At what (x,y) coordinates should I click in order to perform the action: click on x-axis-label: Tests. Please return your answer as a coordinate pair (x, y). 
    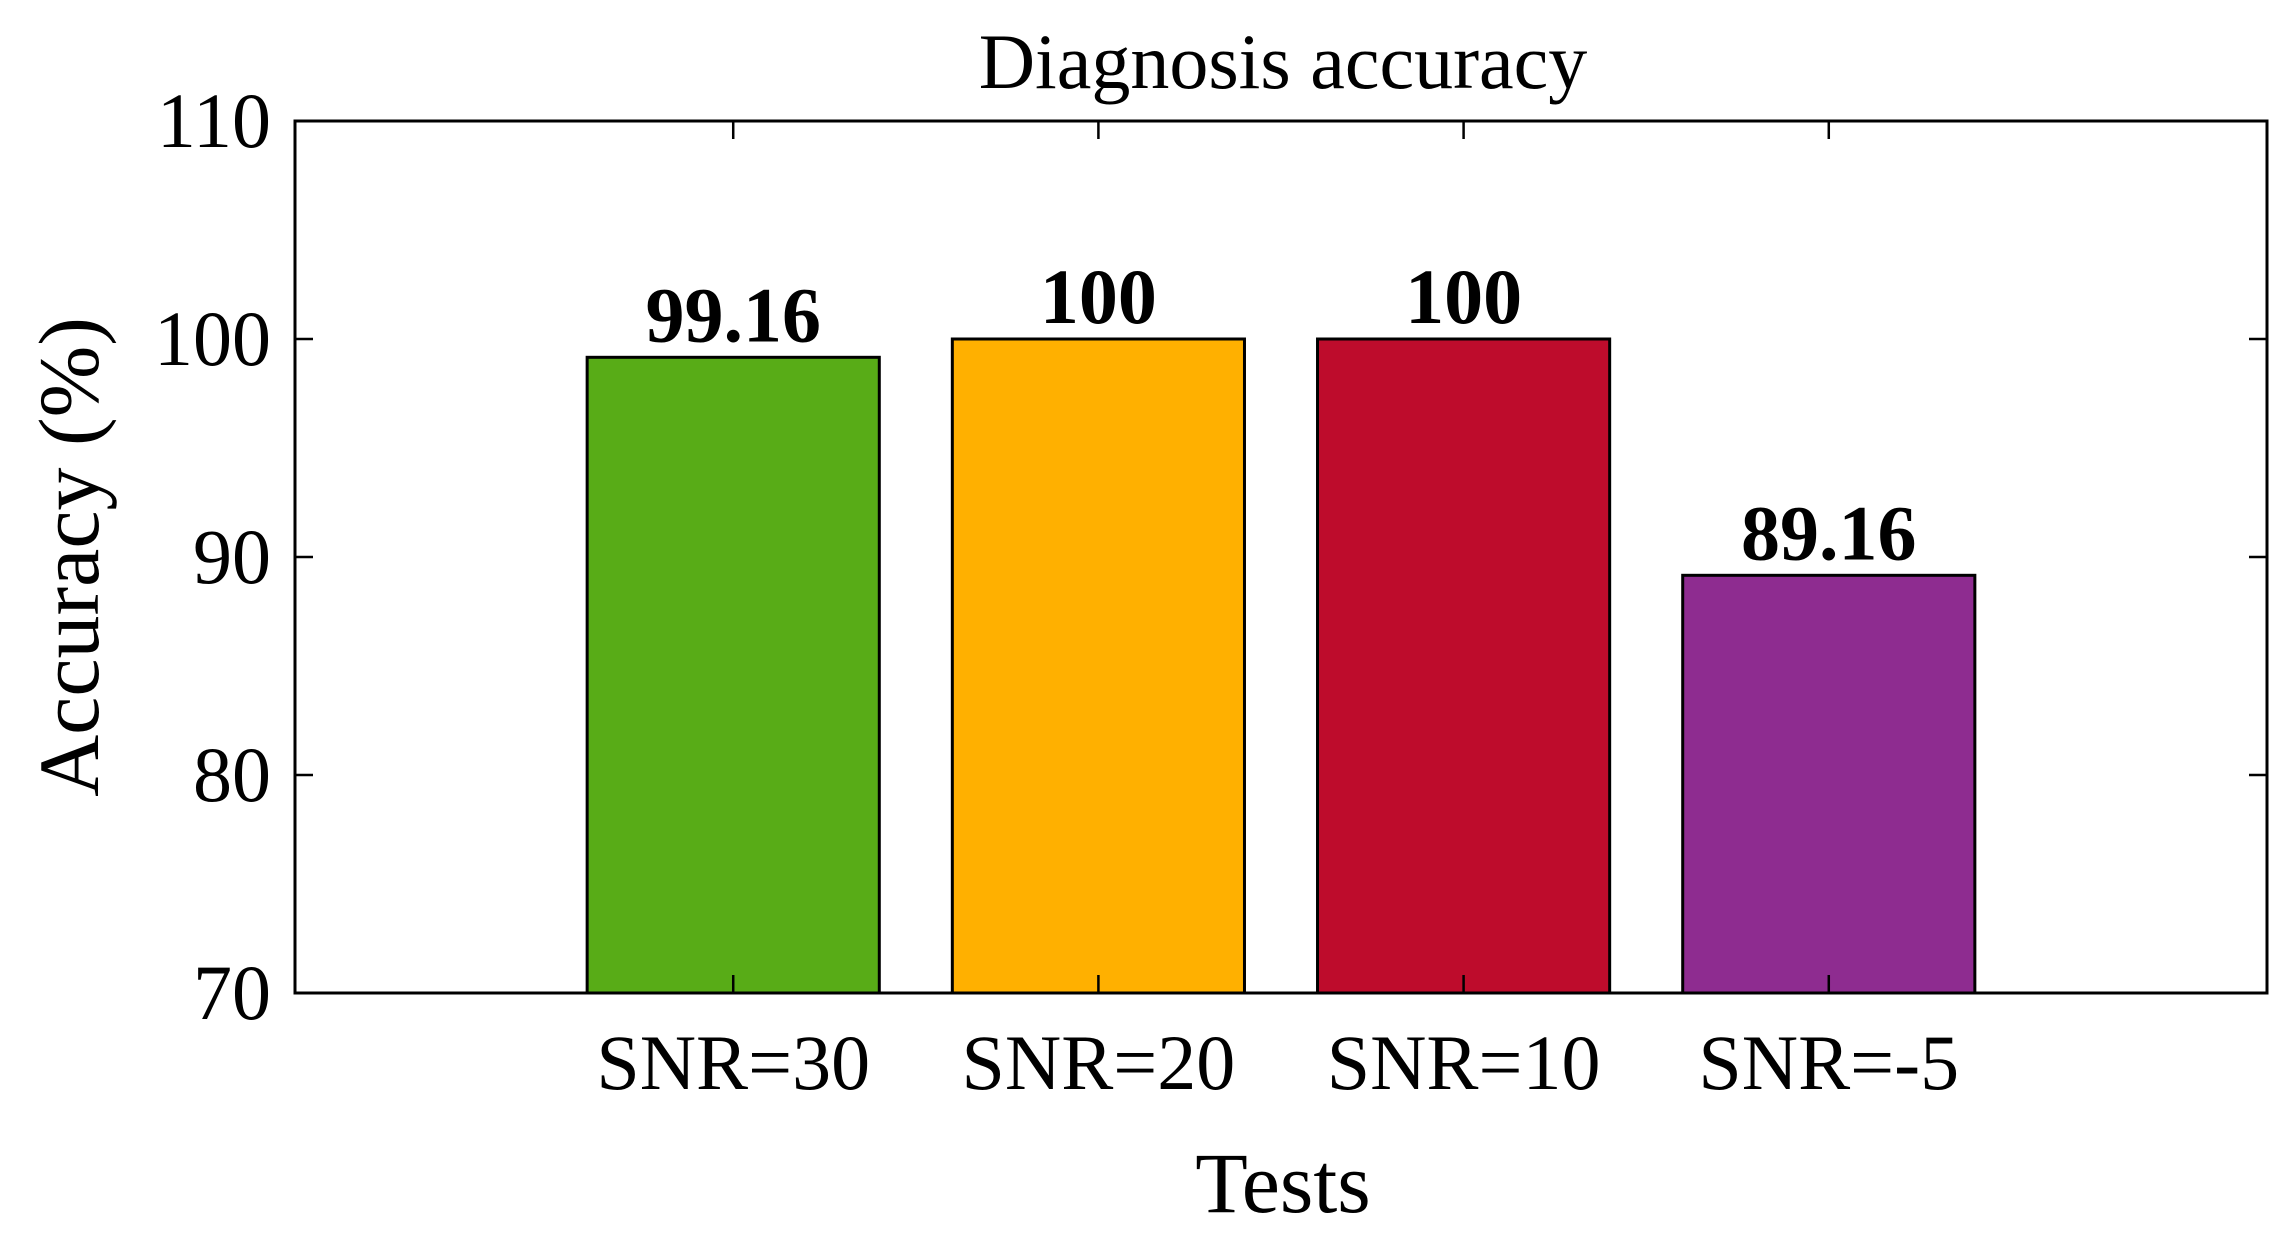
    Looking at the image, I should click on (1283, 1183).